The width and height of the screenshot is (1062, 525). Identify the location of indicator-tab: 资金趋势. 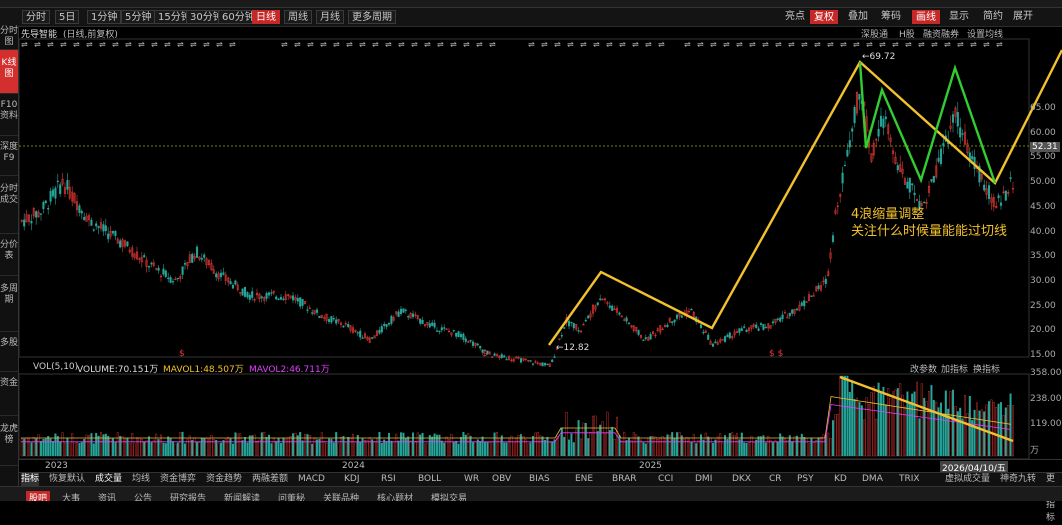
(224, 479).